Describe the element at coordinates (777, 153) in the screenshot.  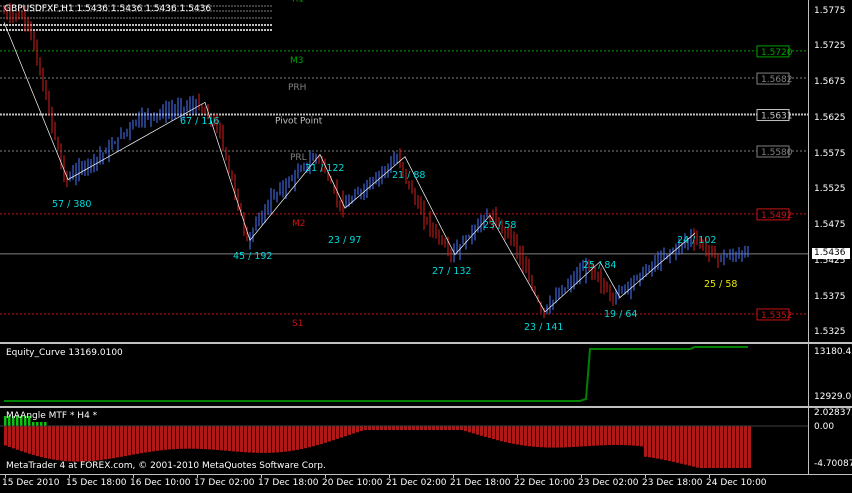
I see `pivot-level-value: 1.5580` at that location.